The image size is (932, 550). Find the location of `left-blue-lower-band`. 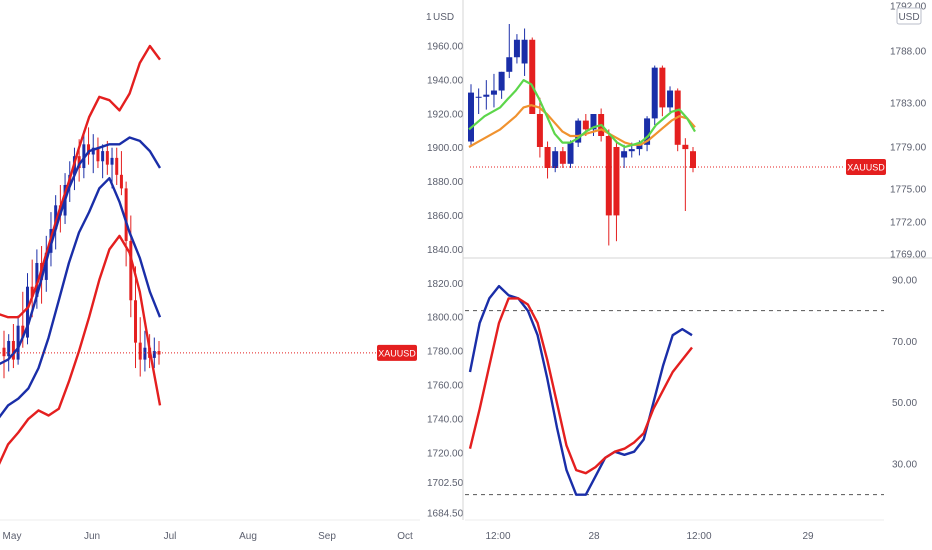

left-blue-lower-band is located at coordinates (81, 298).